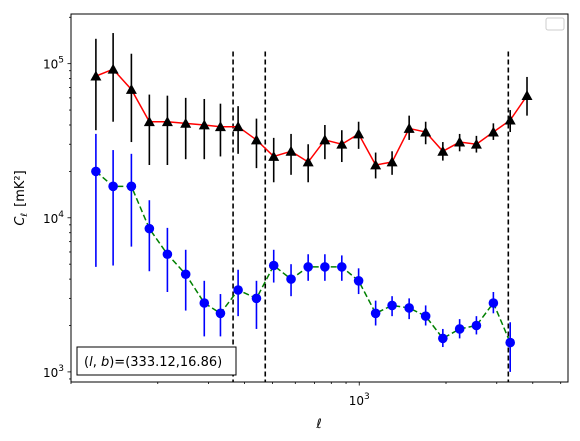 The width and height of the screenshot is (580, 441). I want to click on legend-box, so click(555, 24).